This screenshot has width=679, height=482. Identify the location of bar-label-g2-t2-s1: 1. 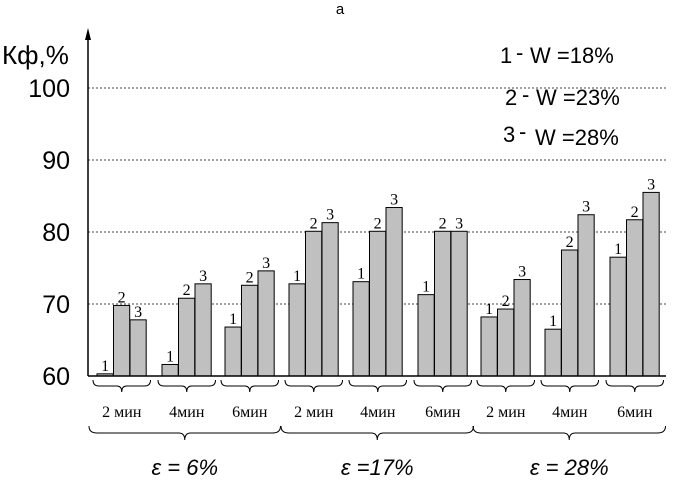
(361, 274).